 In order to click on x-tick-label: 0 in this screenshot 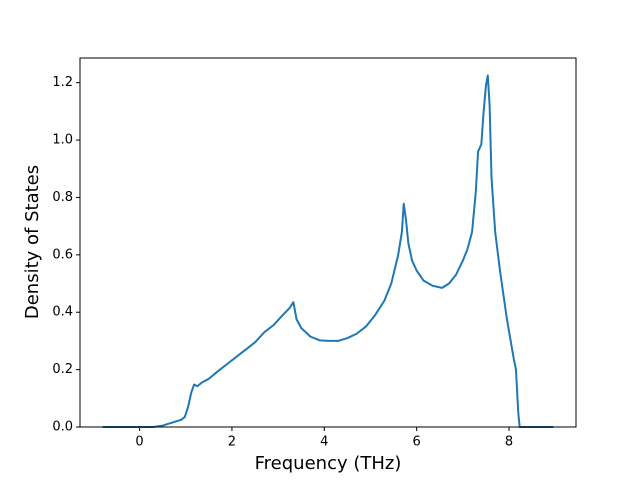, I will do `click(139, 442)`.